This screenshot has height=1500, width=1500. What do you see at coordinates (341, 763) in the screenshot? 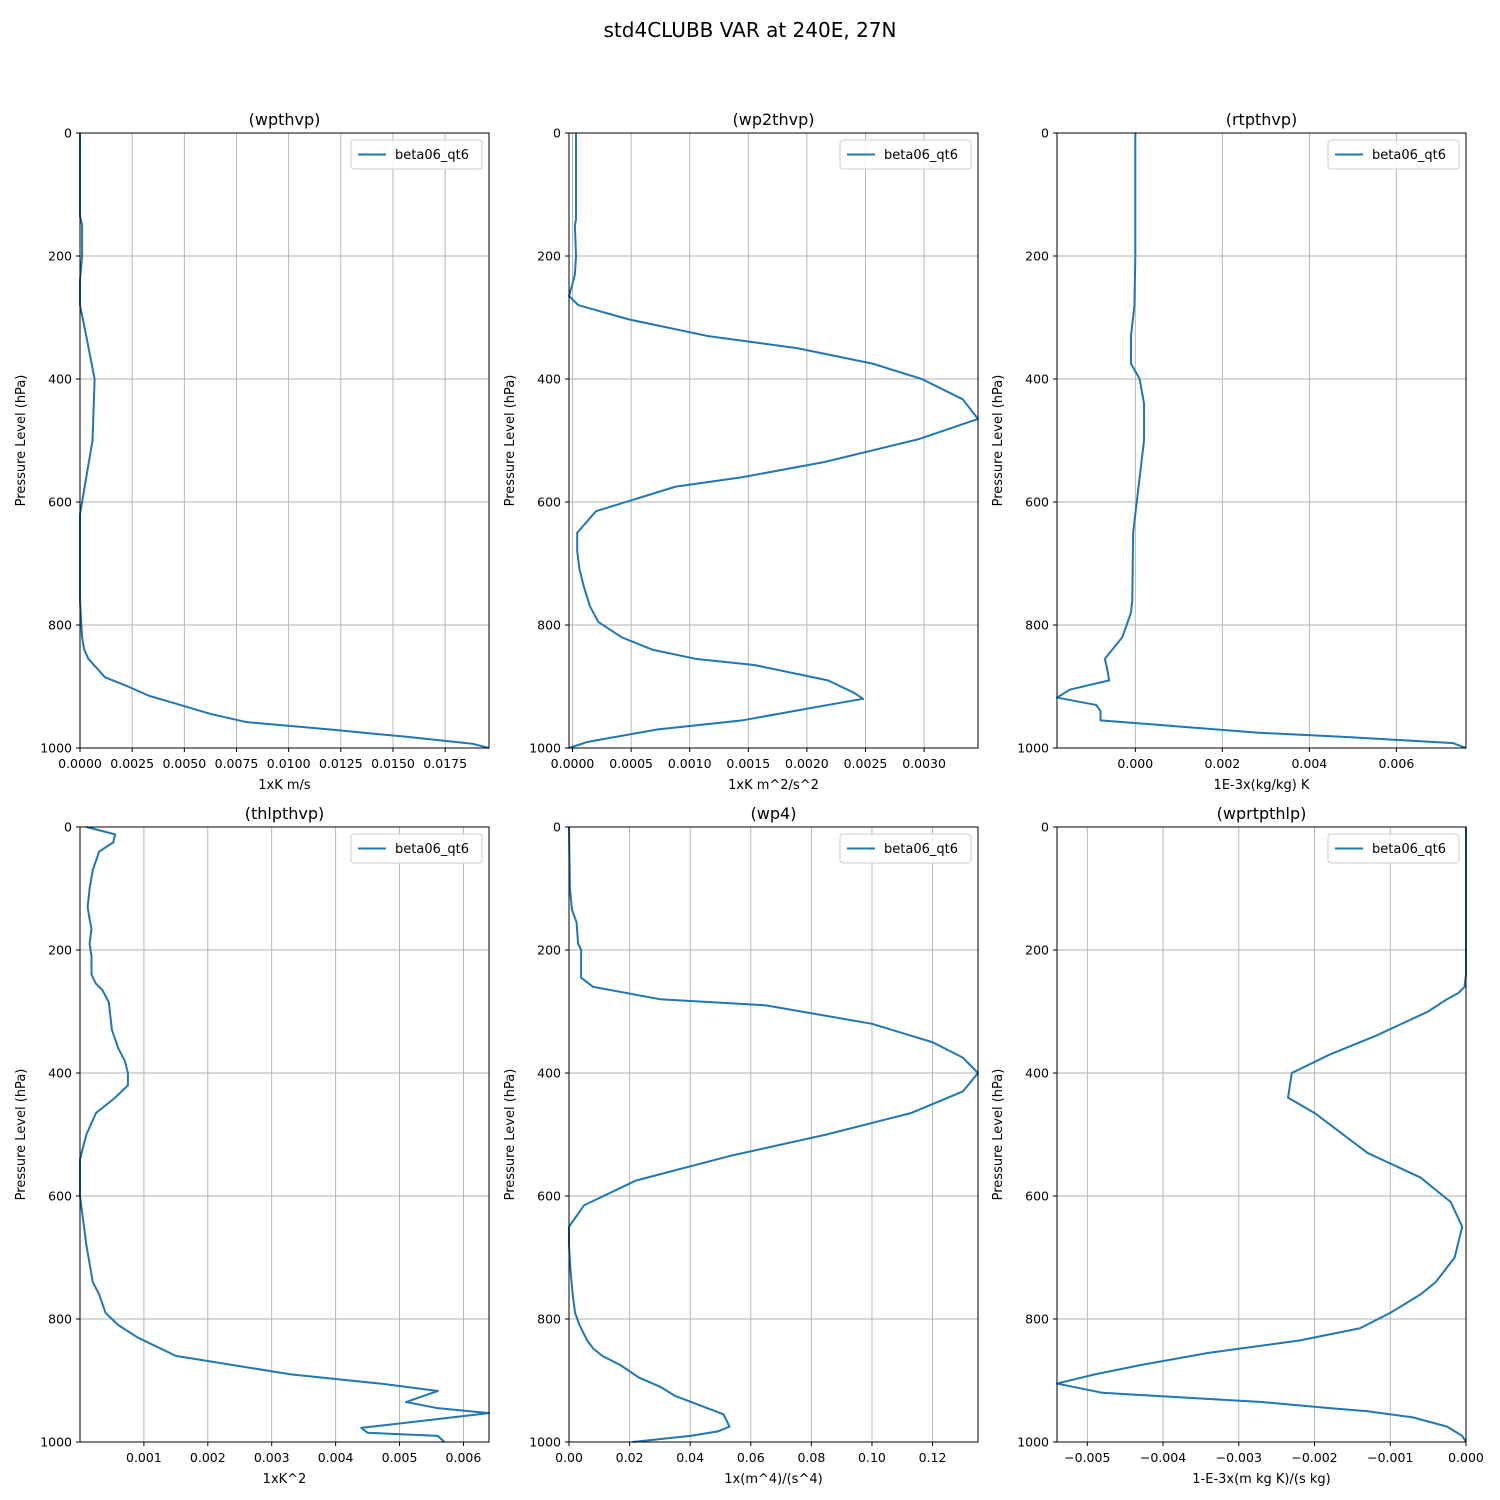
I see `x-tick-label: 0.0125` at bounding box center [341, 763].